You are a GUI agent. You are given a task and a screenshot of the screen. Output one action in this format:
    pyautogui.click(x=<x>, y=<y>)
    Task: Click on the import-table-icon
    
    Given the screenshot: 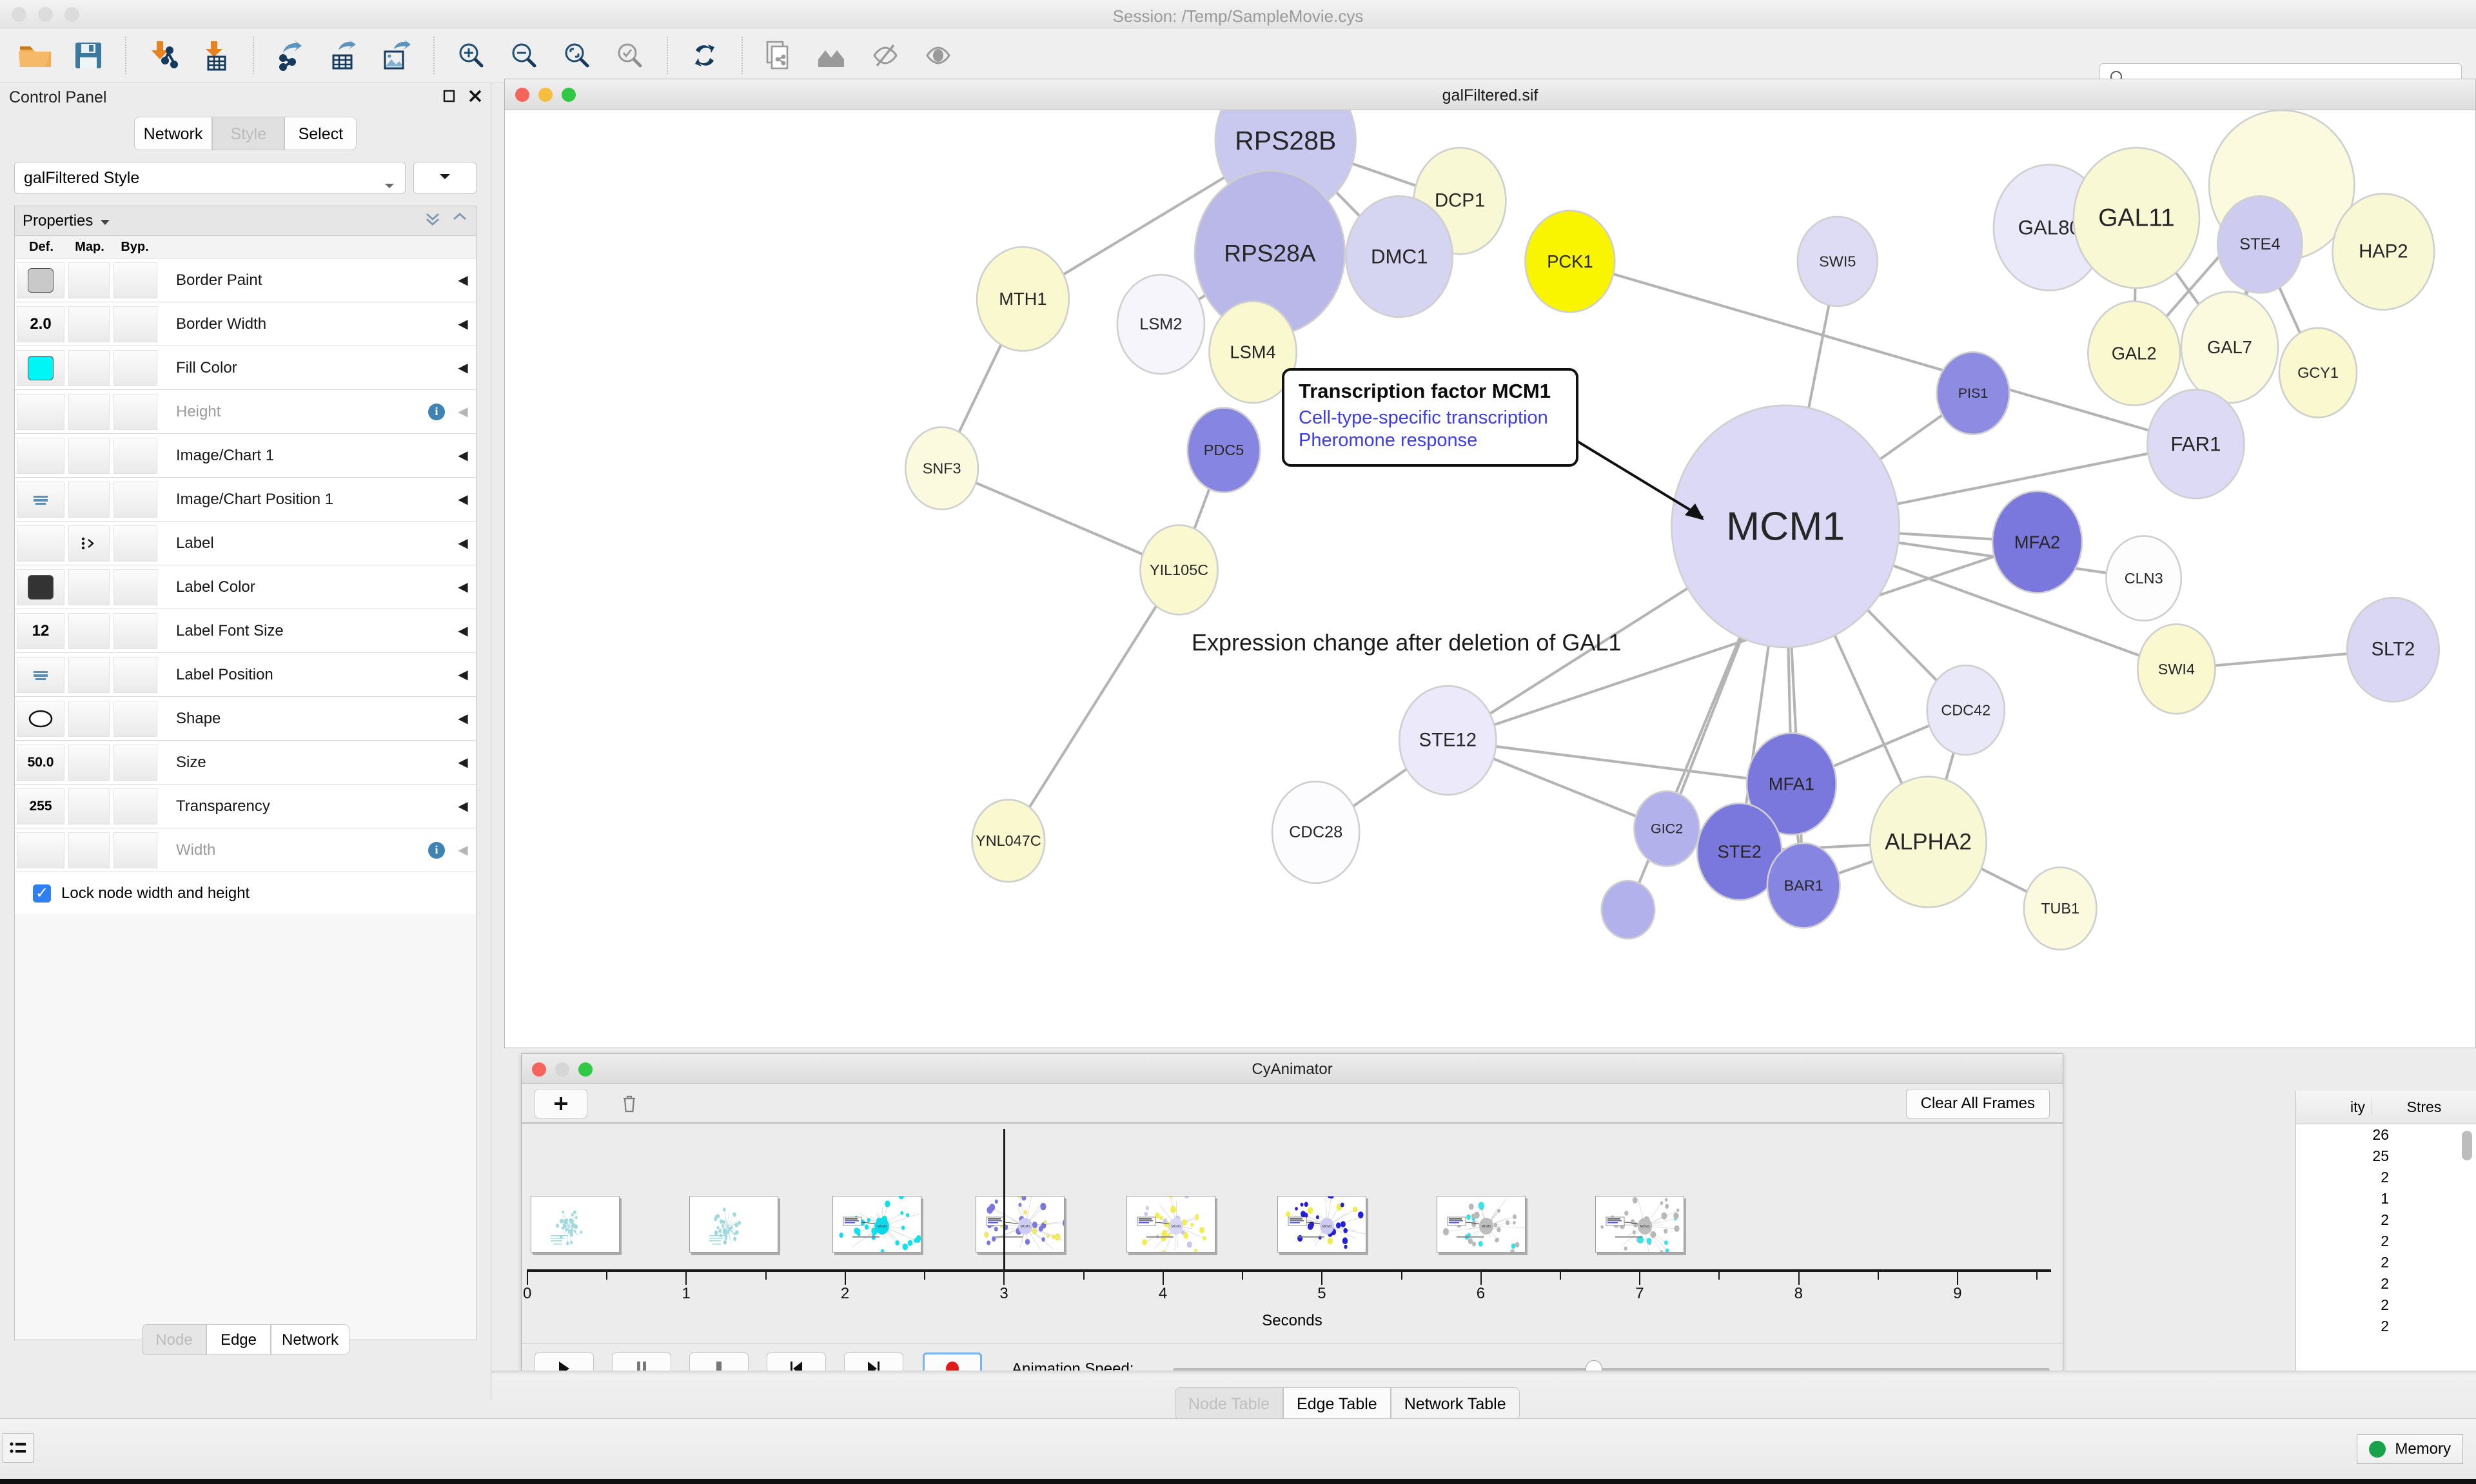 What is the action you would take?
    pyautogui.click(x=216, y=55)
    